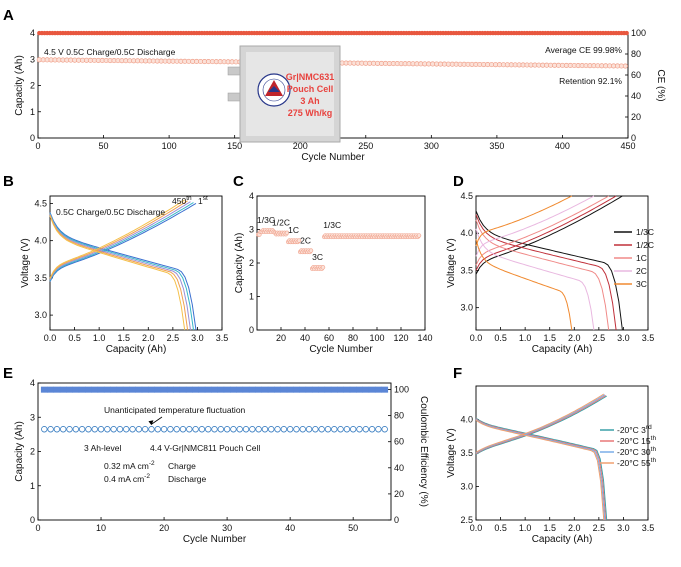 This screenshot has width=681, height=567. Describe the element at coordinates (353, 528) in the screenshot. I see `x-tick-label: 50` at that location.